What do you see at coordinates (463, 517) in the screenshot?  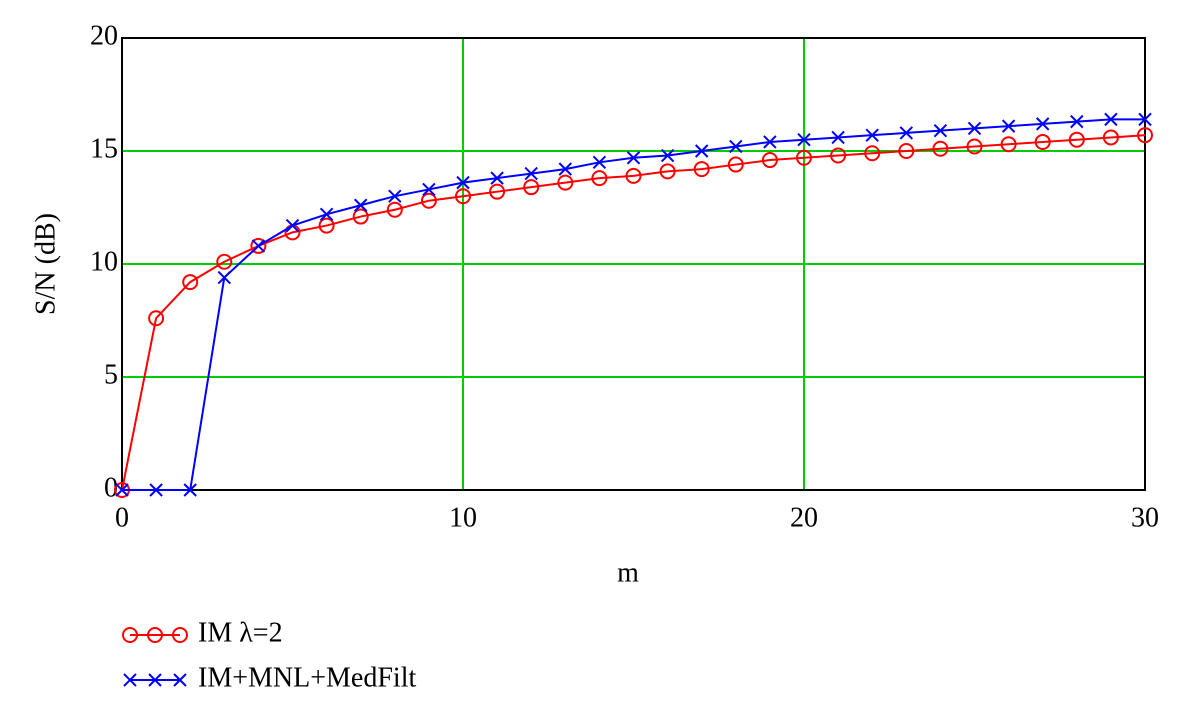 I see `x-tick-label: 10` at bounding box center [463, 517].